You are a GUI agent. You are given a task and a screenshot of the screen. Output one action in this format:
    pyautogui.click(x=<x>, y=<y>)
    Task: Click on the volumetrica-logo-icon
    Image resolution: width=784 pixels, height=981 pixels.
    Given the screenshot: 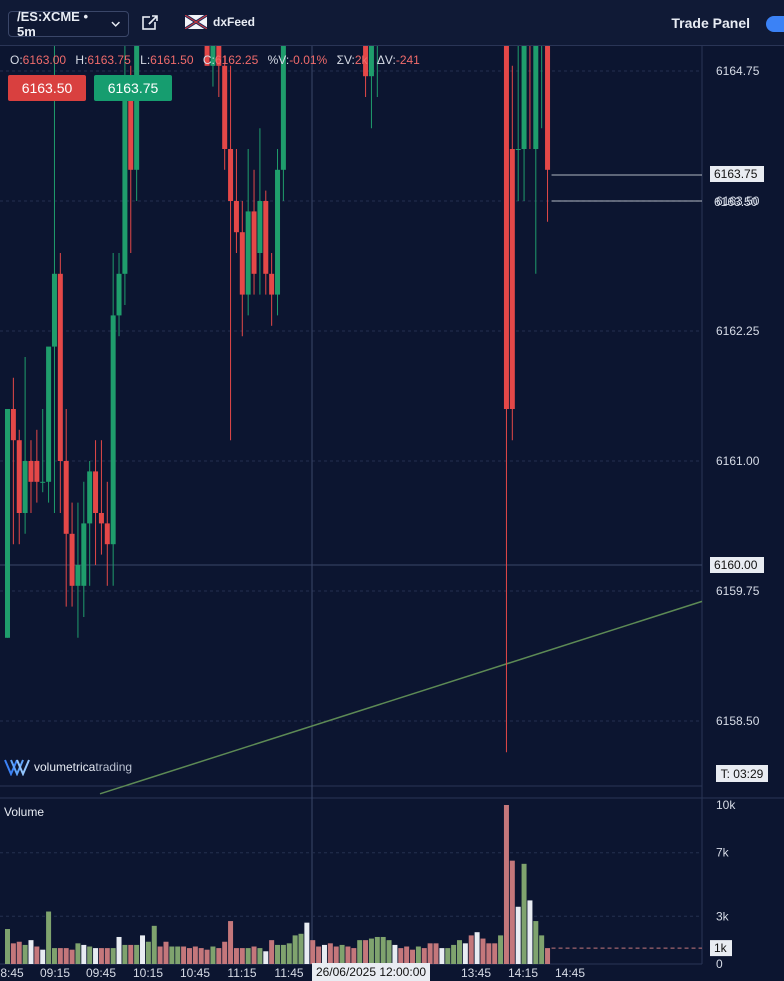 What is the action you would take?
    pyautogui.click(x=17, y=767)
    